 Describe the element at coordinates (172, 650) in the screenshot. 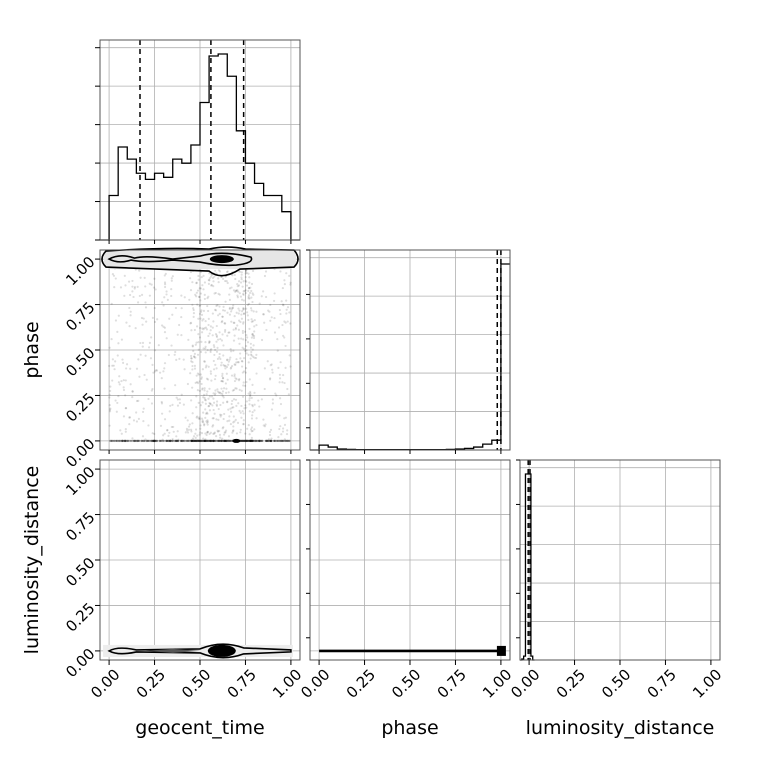

I see `contour-inner` at that location.